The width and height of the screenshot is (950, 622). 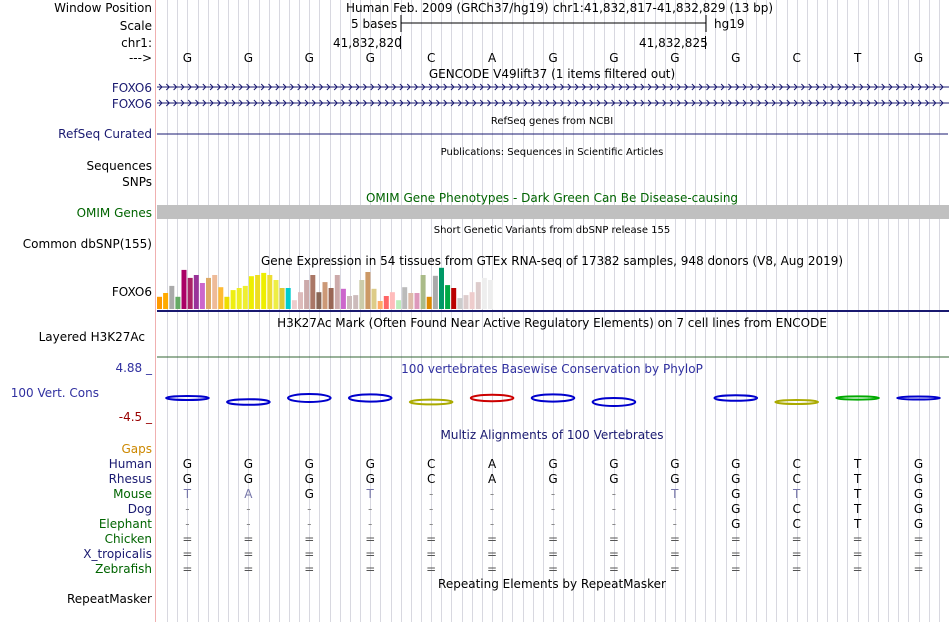 I want to click on species-label: Chicken, so click(x=128, y=539).